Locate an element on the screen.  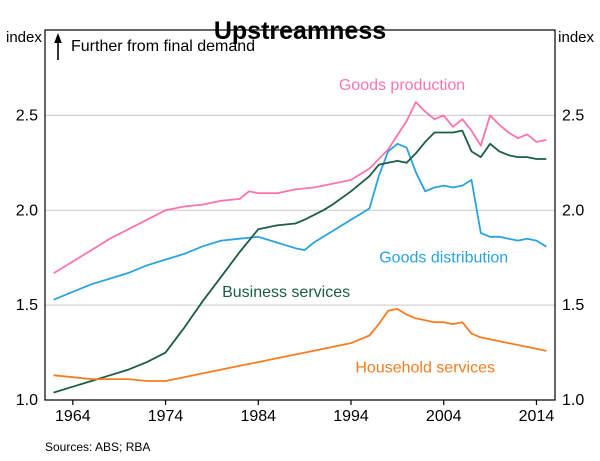
y-tick-label-right: 1.5 is located at coordinates (573, 305).